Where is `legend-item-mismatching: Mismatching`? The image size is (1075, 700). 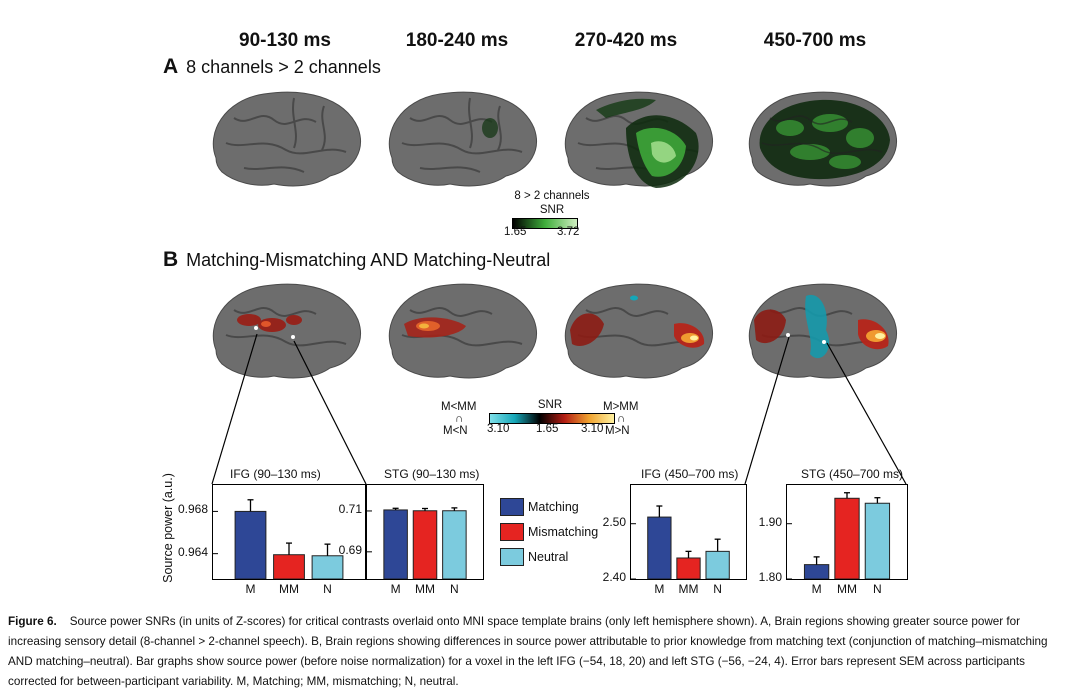 legend-item-mismatching: Mismatching is located at coordinates (549, 532).